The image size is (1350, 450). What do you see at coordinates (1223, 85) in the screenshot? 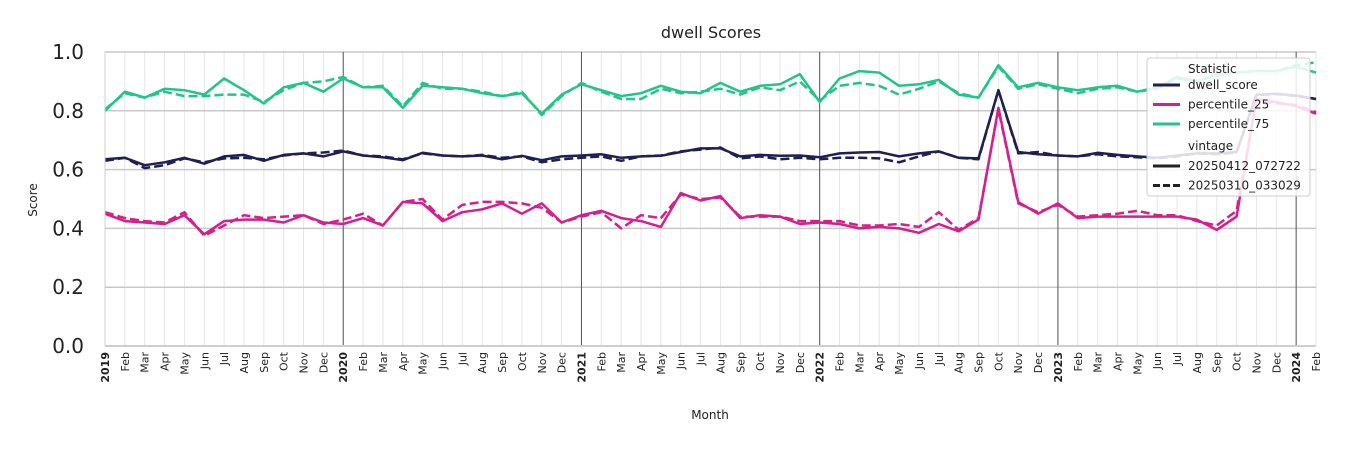
I see `legend-label-dwell_score: dwell_score` at bounding box center [1223, 85].